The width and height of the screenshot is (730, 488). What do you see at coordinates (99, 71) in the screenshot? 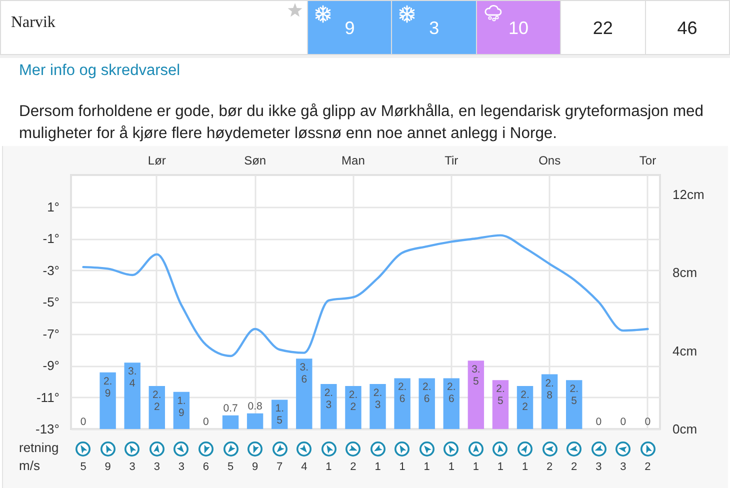
I see `text: Mer info og skredvarsel` at bounding box center [99, 71].